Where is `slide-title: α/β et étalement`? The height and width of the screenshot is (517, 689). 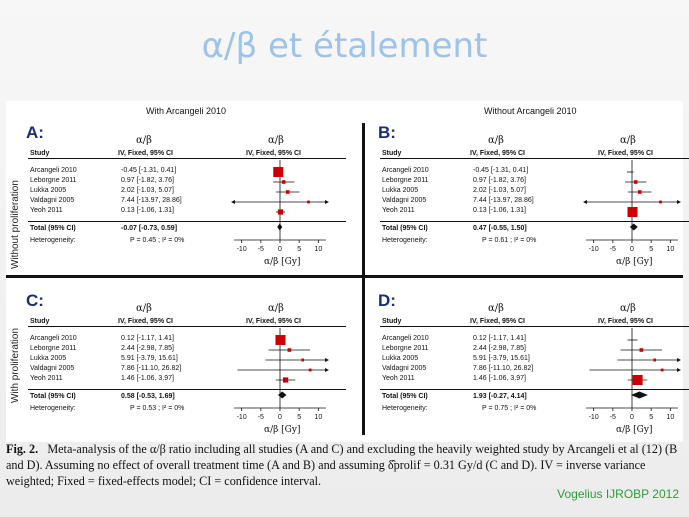
slide-title: α/β et étalement is located at coordinates (344, 46).